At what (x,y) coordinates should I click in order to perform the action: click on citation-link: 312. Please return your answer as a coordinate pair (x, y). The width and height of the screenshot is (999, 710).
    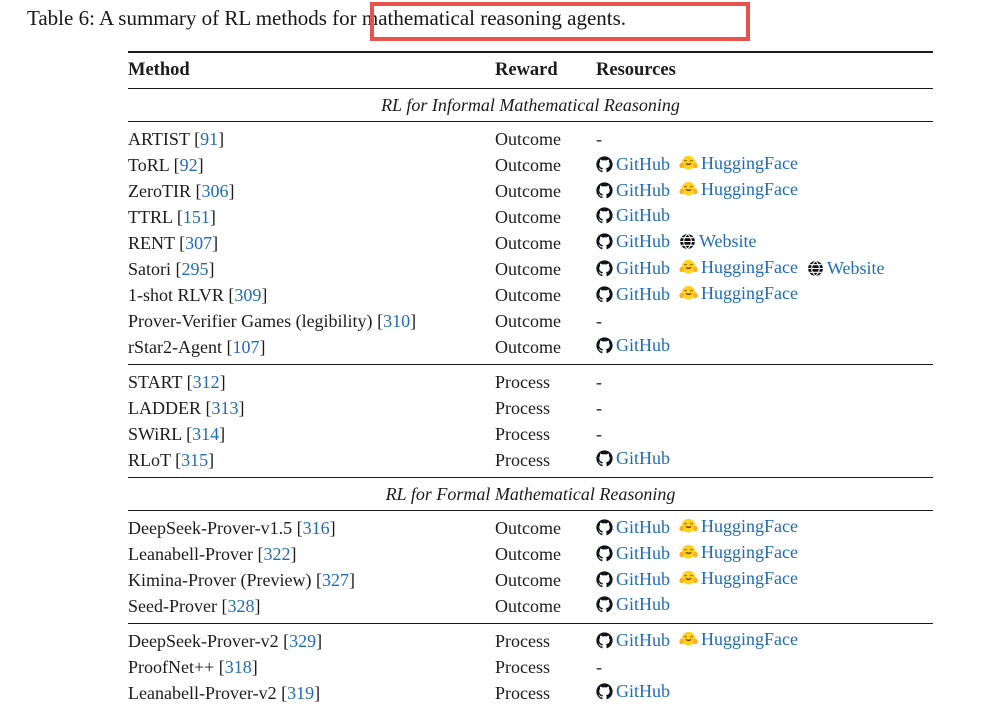
    Looking at the image, I should click on (206, 381).